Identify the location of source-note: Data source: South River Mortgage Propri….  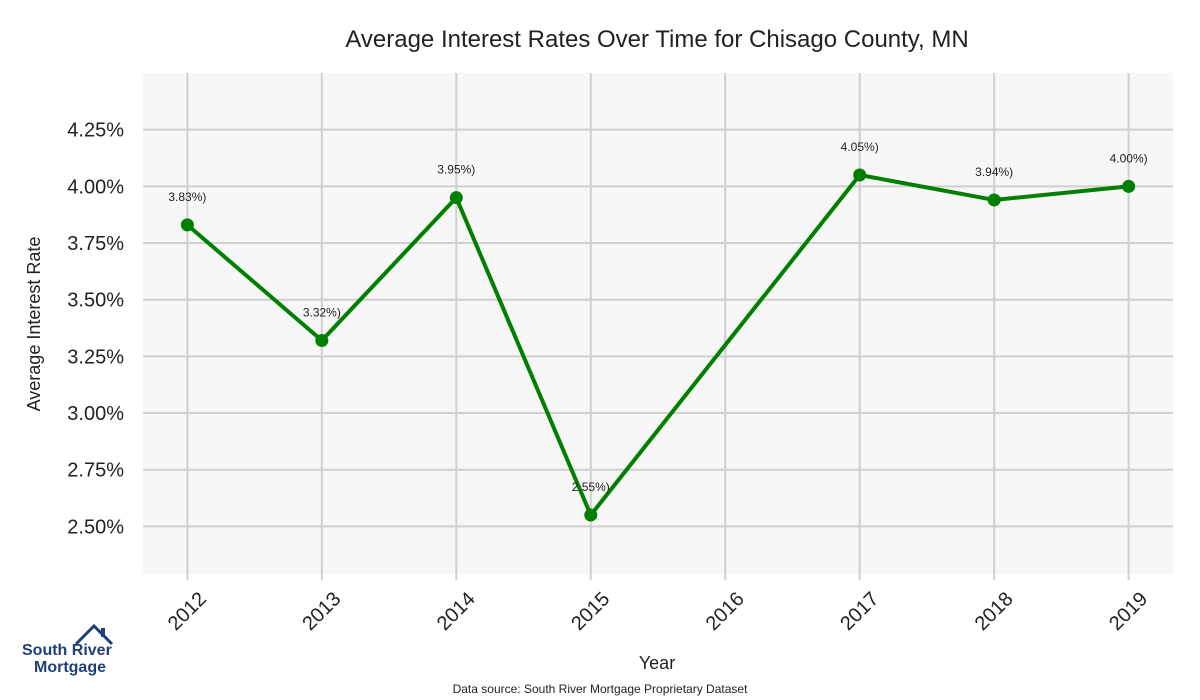
(600, 689).